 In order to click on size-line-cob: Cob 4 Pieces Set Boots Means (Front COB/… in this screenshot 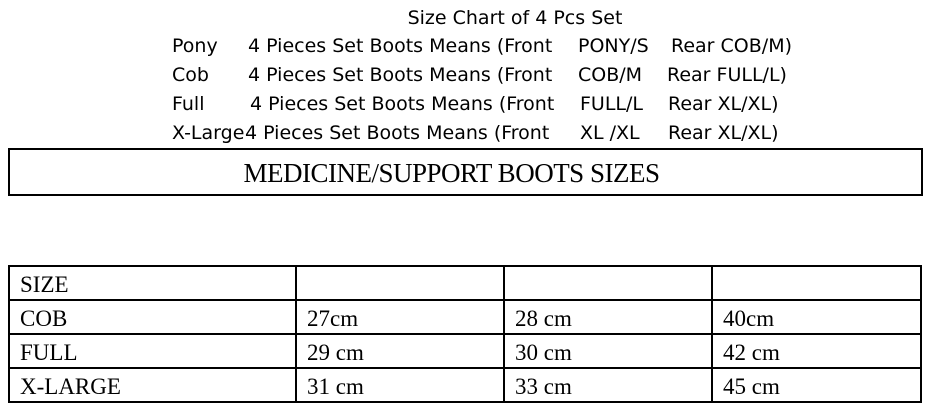, I will do `click(465, 75)`.